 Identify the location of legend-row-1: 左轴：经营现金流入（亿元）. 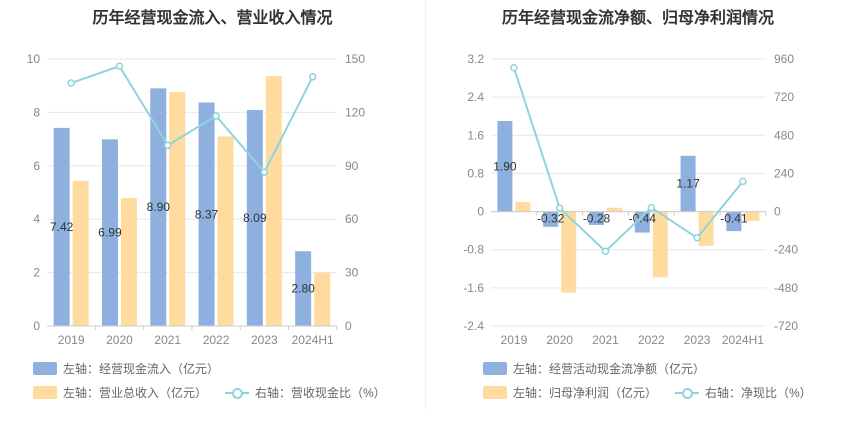
(135, 368).